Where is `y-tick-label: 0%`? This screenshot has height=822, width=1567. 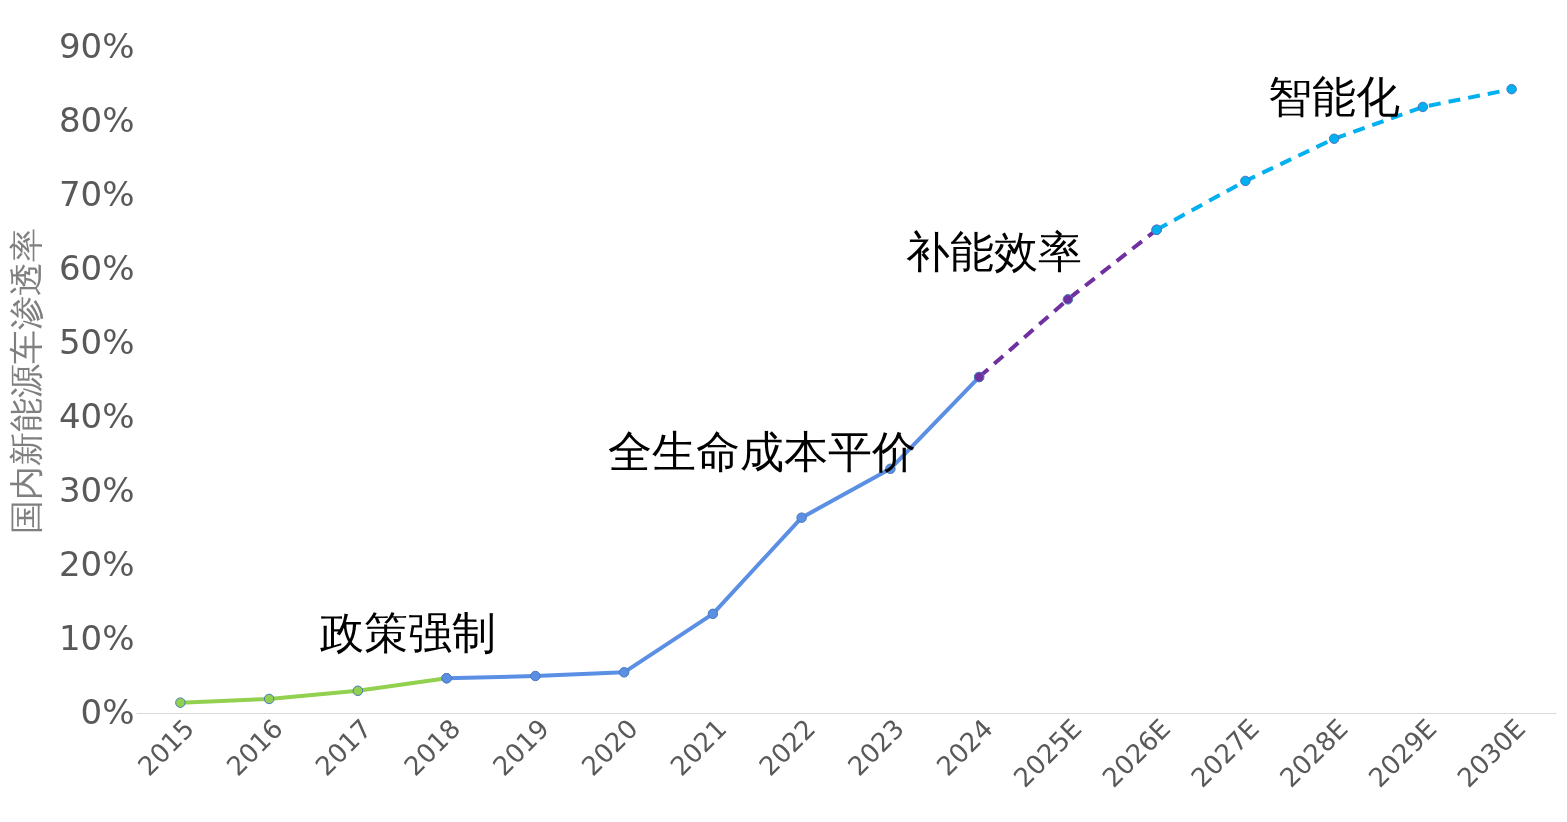
y-tick-label: 0% is located at coordinates (107, 711).